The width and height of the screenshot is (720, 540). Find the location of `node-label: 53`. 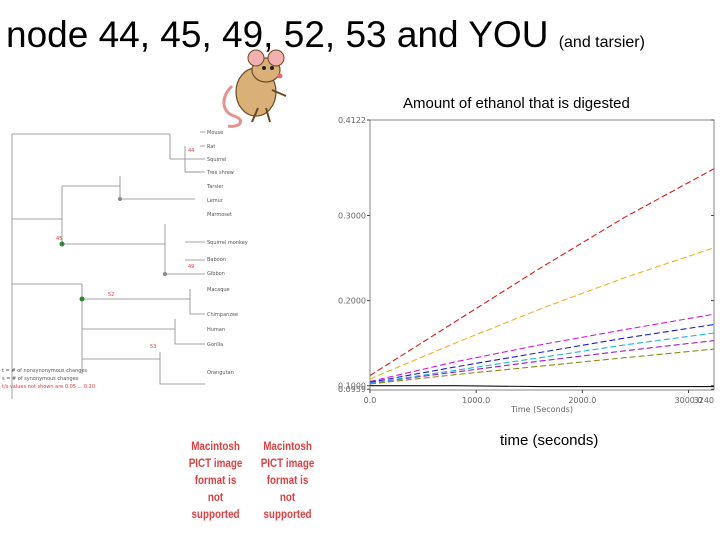

node-label: 53 is located at coordinates (153, 347).